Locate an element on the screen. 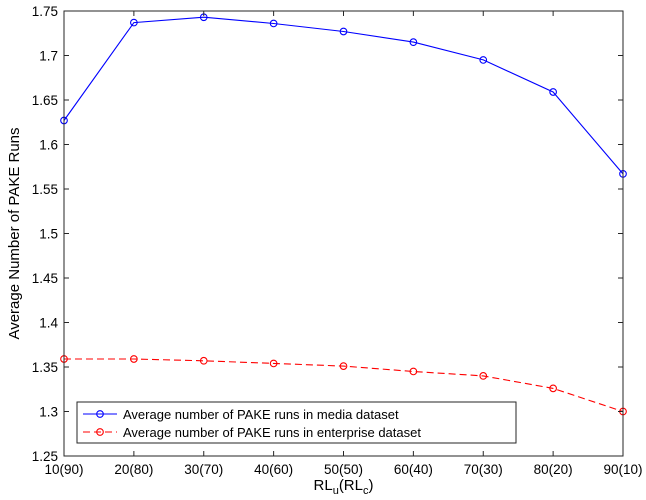  x-axis-title-subscript-u: u is located at coordinates (336, 491).